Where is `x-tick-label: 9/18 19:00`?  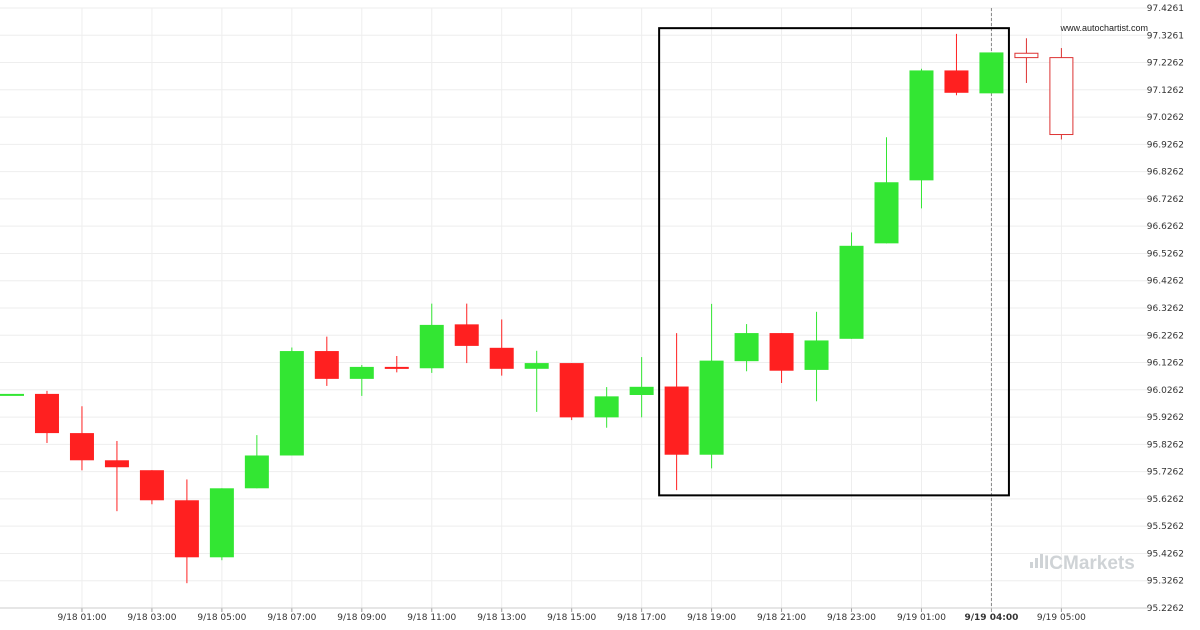 x-tick-label: 9/18 19:00 is located at coordinates (711, 618).